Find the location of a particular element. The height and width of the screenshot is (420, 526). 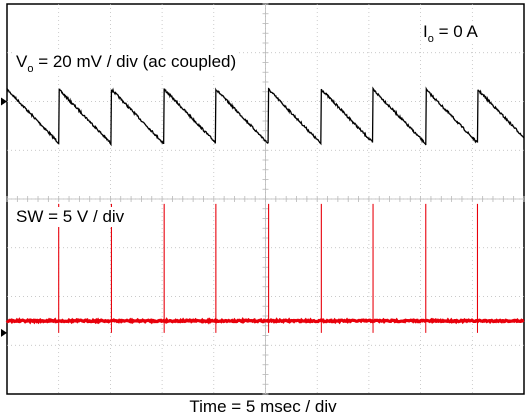

channel2-scale-label: SW = 5 V / div is located at coordinates (70, 217).